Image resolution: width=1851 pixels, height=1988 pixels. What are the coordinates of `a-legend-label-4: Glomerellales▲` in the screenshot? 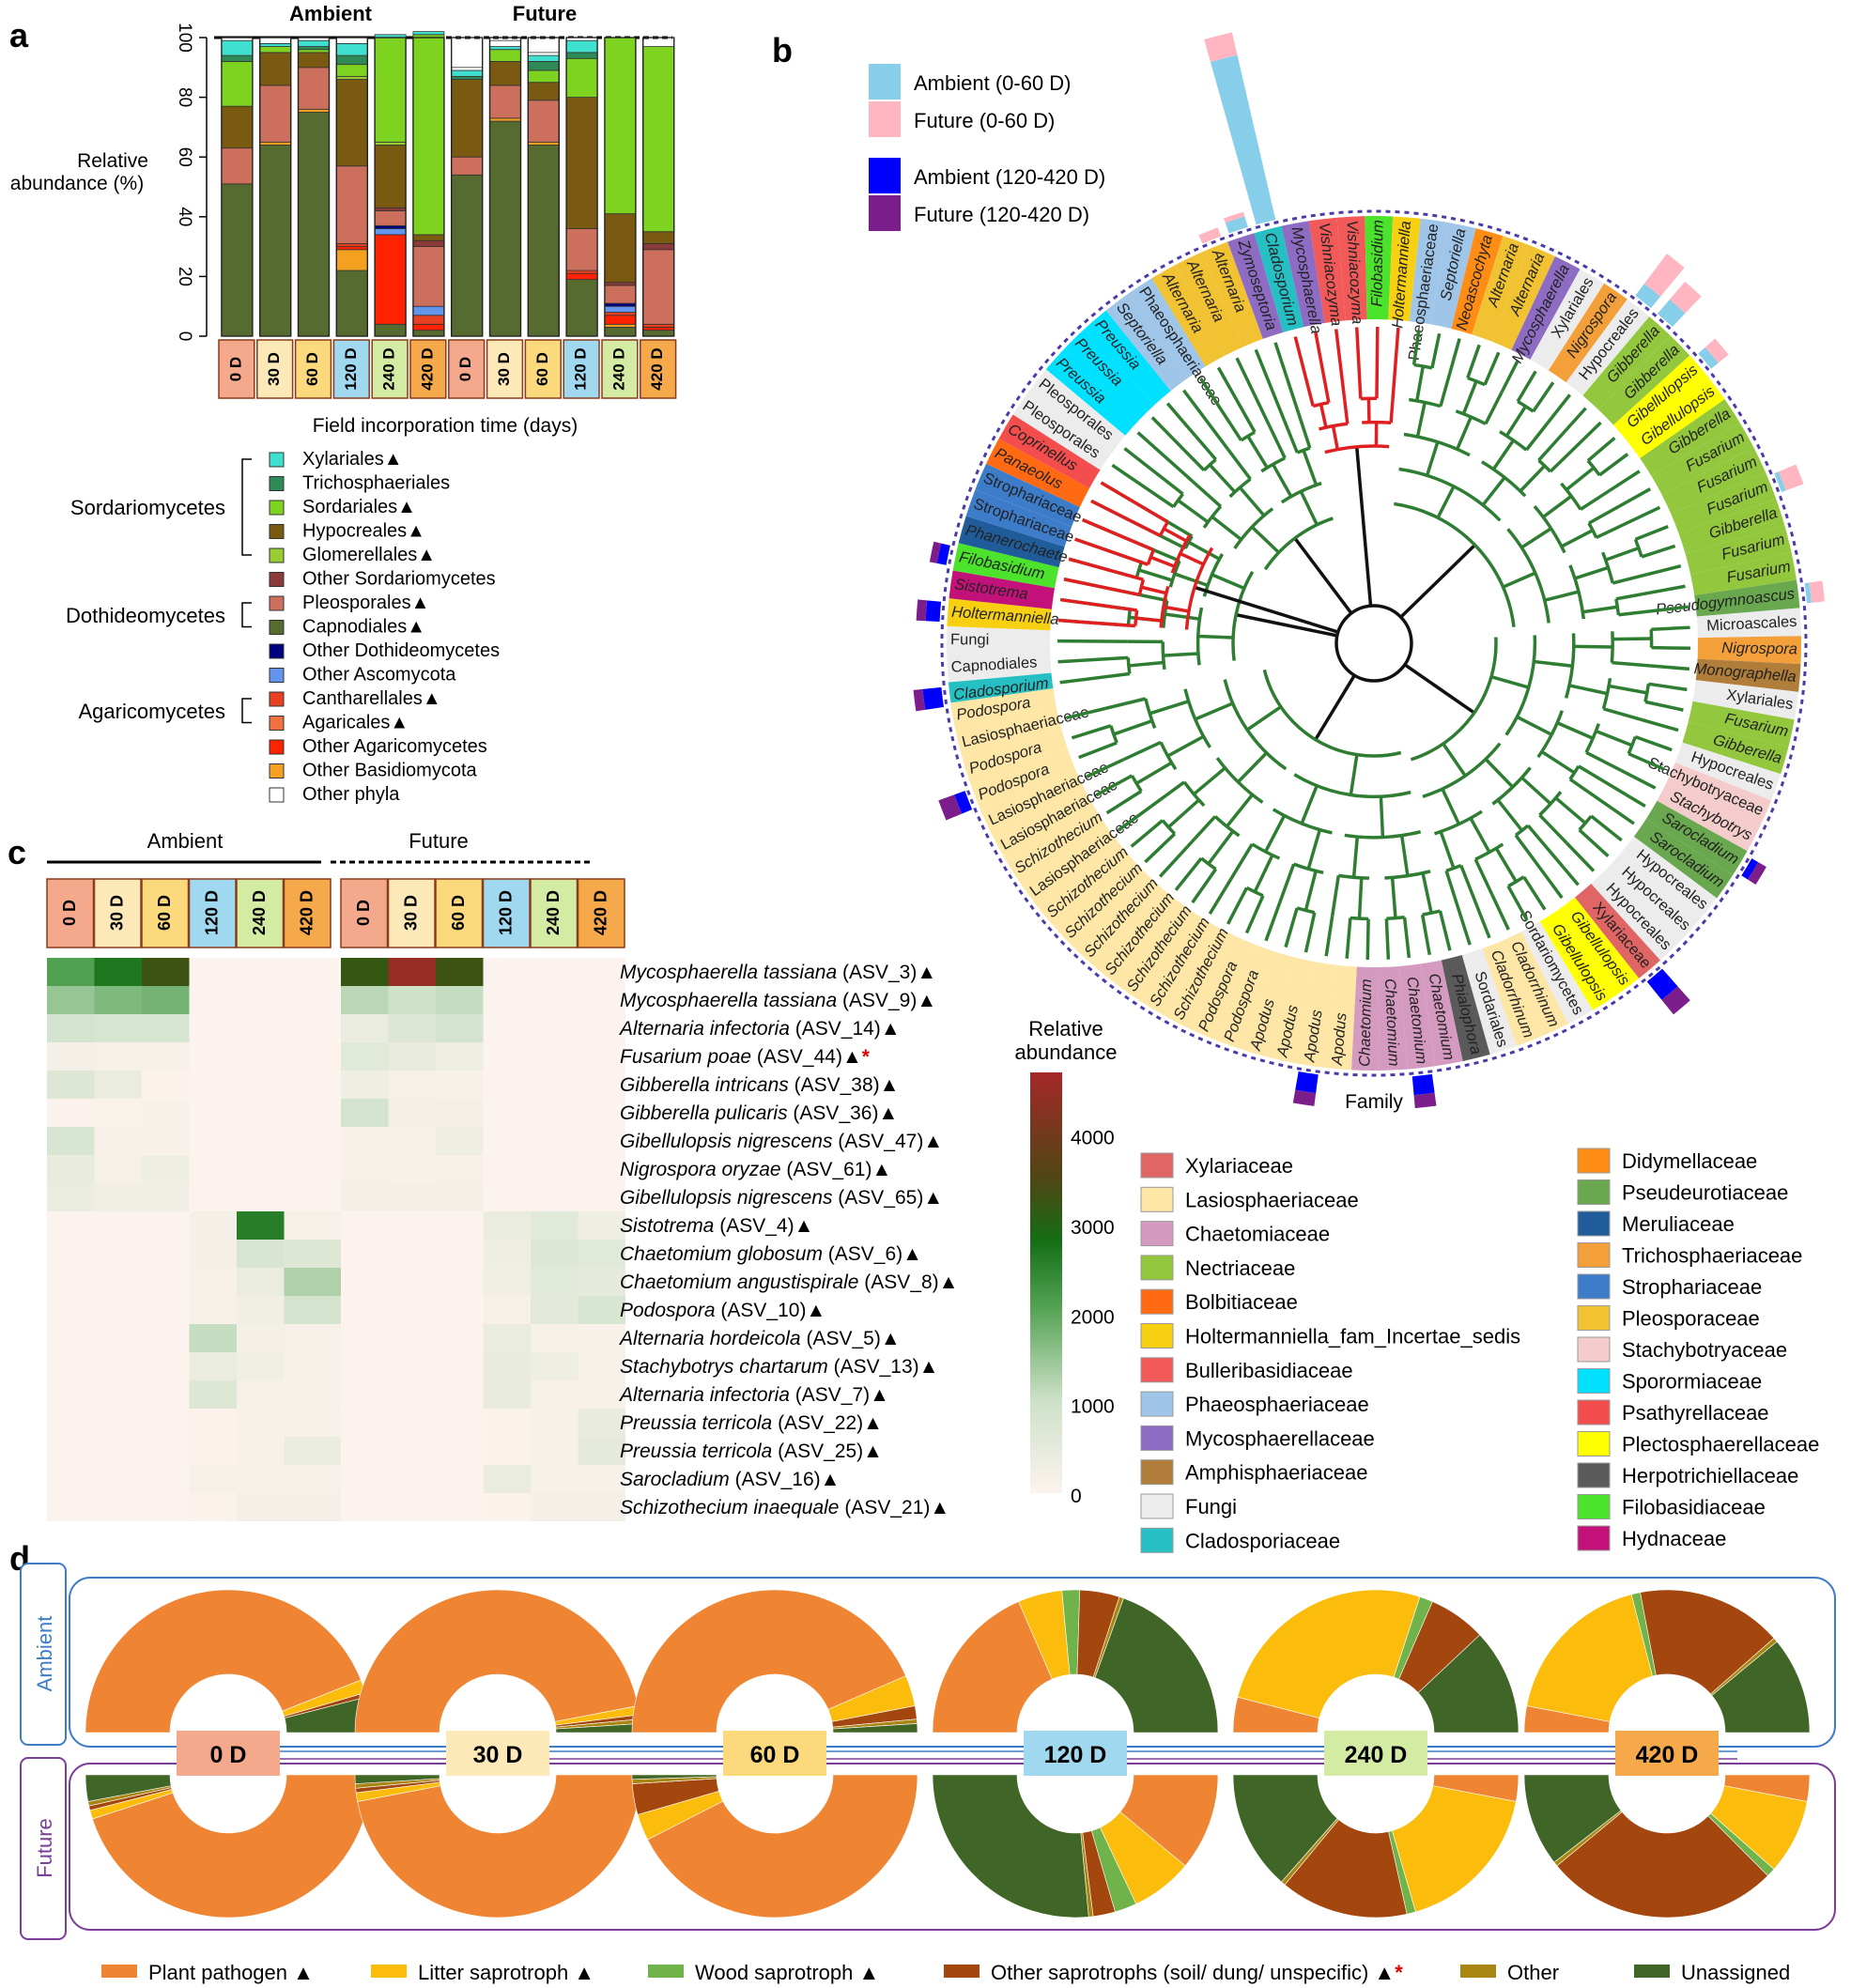 It's located at (369, 555).